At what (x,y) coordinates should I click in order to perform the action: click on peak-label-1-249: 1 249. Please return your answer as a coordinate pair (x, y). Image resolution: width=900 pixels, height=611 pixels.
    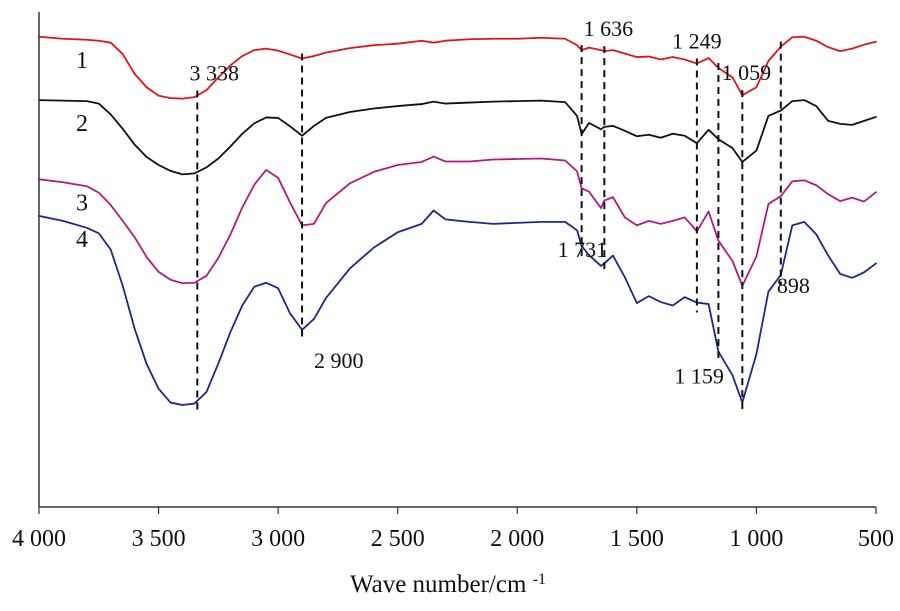
    Looking at the image, I should click on (697, 40).